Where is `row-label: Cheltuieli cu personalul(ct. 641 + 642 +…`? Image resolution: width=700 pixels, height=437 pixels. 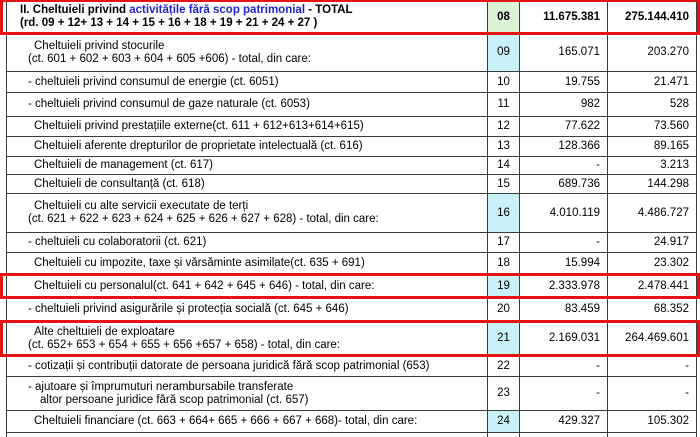 row-label: Cheltuieli cu personalul(ct. 641 + 642 +… is located at coordinates (246, 286).